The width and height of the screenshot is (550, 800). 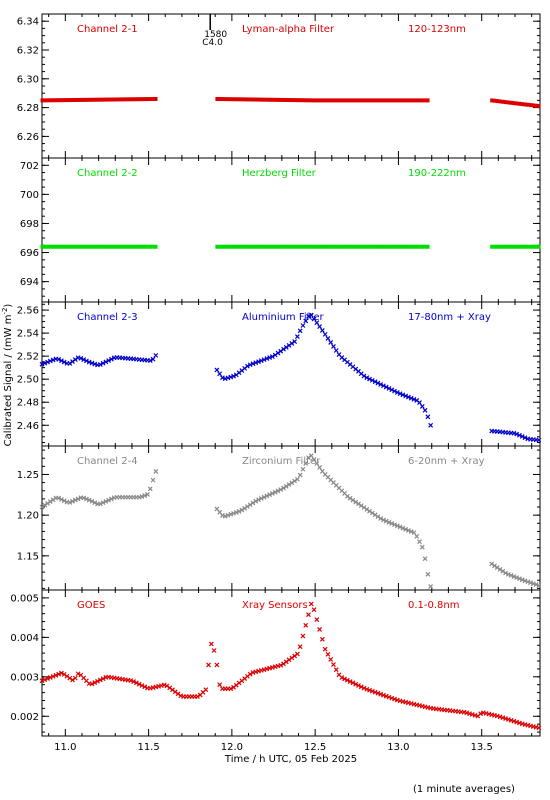 I want to click on panel-band-label: 6-20nm + Xray, so click(x=446, y=461).